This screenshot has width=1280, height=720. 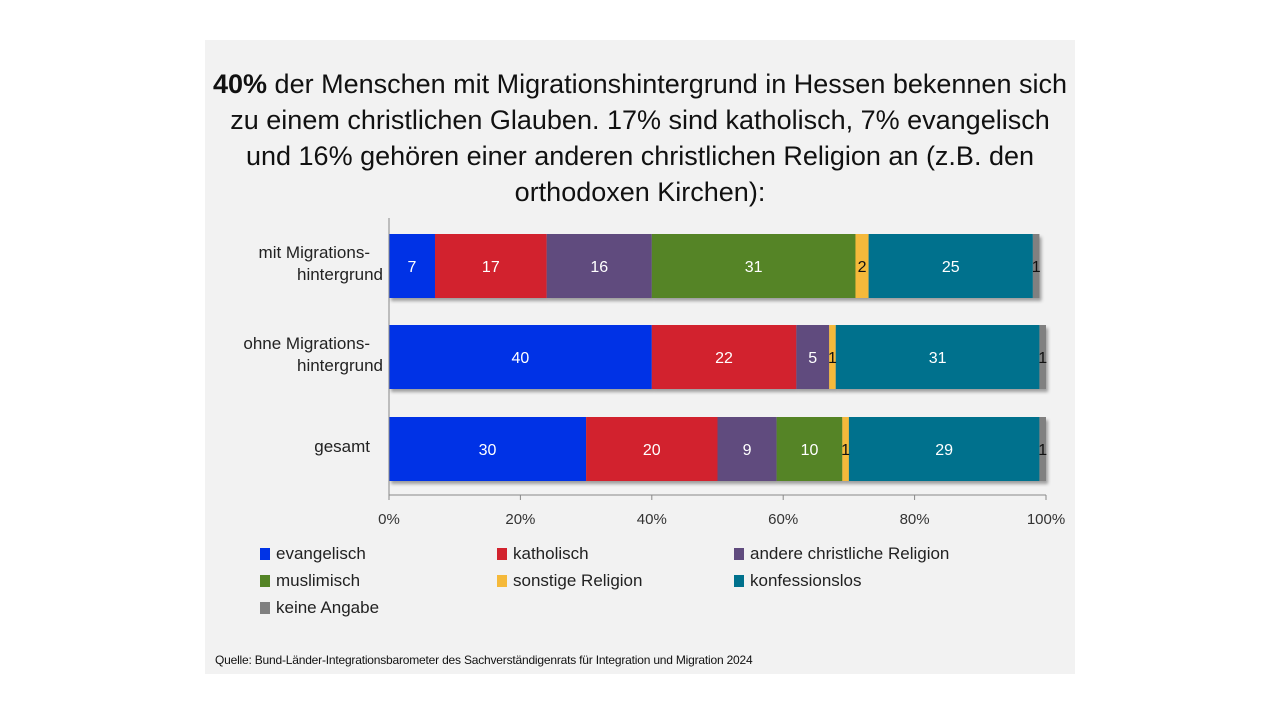 What do you see at coordinates (342, 446) in the screenshot?
I see `category-label: gesamt` at bounding box center [342, 446].